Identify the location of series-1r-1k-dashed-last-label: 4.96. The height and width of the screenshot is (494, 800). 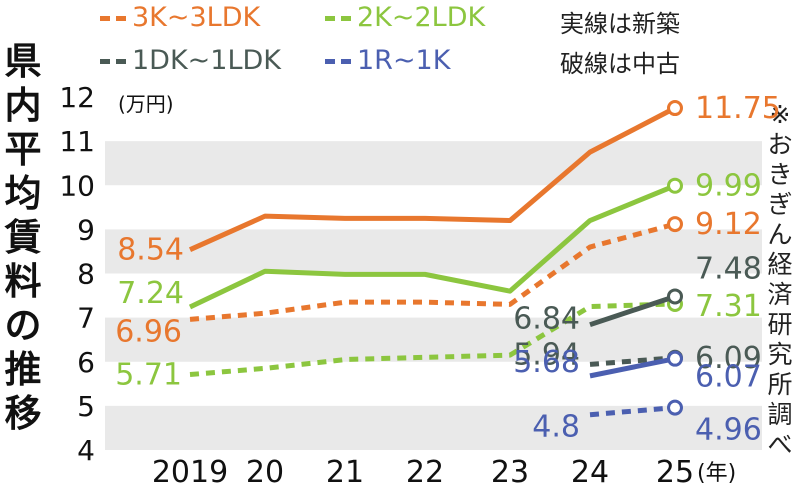
(728, 430).